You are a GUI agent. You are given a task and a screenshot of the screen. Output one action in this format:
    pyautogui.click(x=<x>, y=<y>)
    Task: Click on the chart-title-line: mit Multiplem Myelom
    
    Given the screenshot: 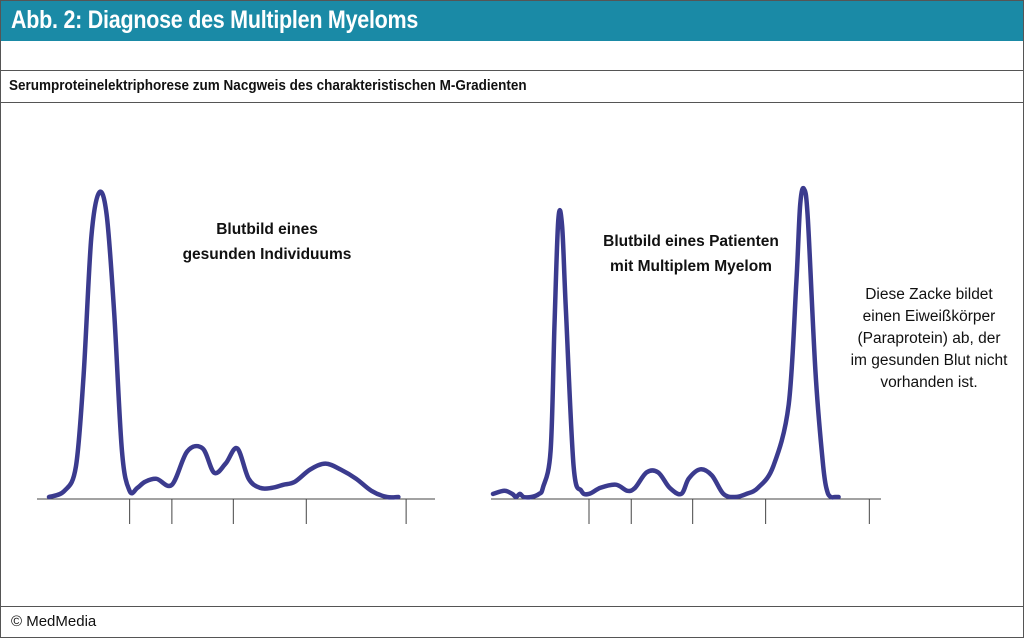 What is the action you would take?
    pyautogui.click(x=691, y=266)
    